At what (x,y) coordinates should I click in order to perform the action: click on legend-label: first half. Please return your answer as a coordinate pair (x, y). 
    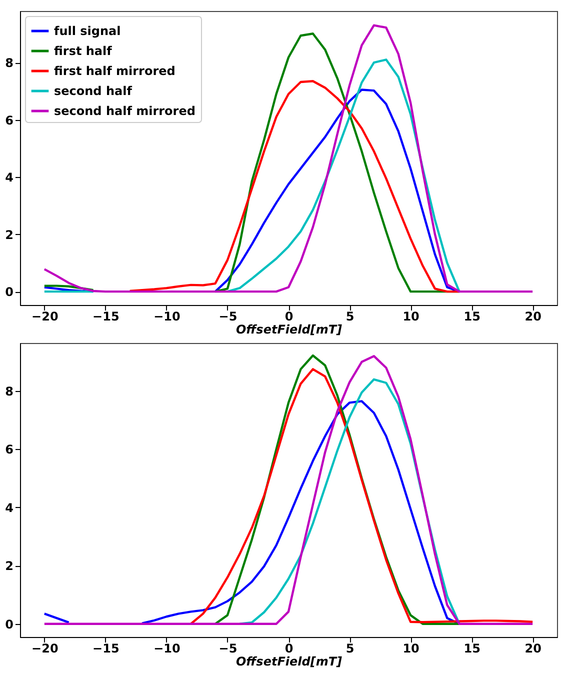
    Looking at the image, I should click on (83, 51).